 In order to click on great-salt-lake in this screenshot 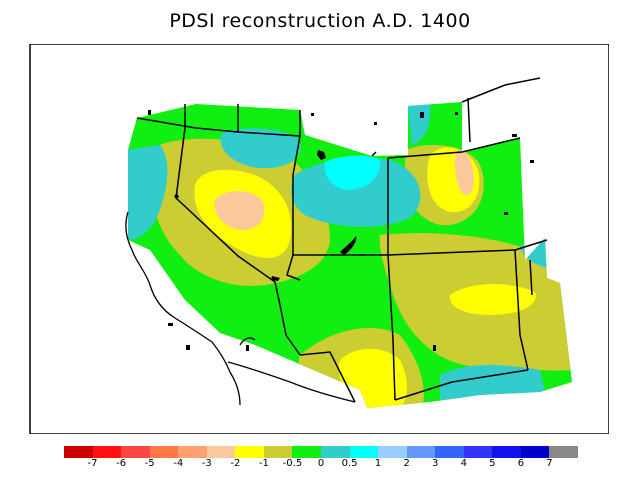, I will do `click(348, 245)`.